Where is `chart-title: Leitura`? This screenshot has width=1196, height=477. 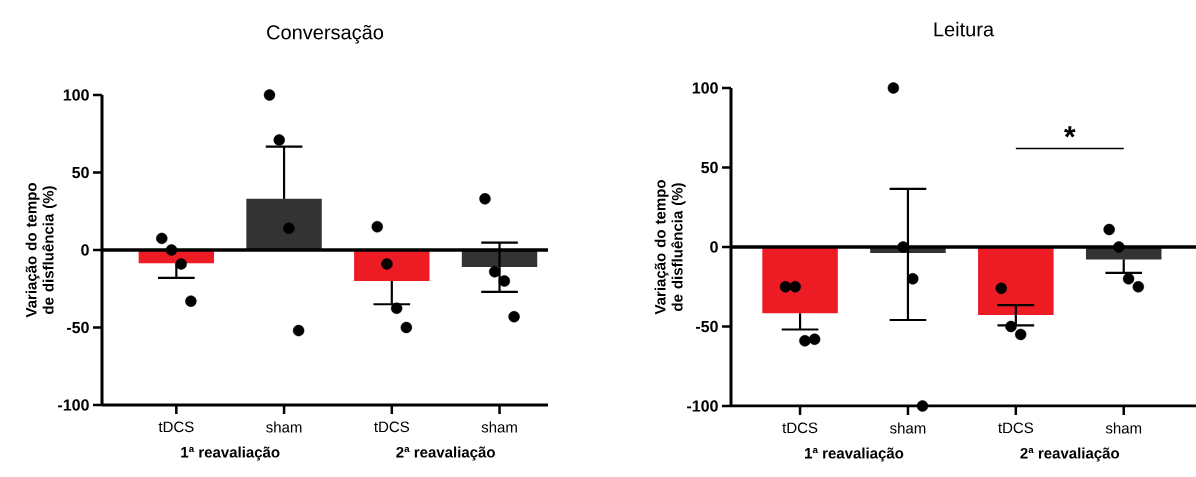
chart-title: Leitura is located at coordinates (964, 29).